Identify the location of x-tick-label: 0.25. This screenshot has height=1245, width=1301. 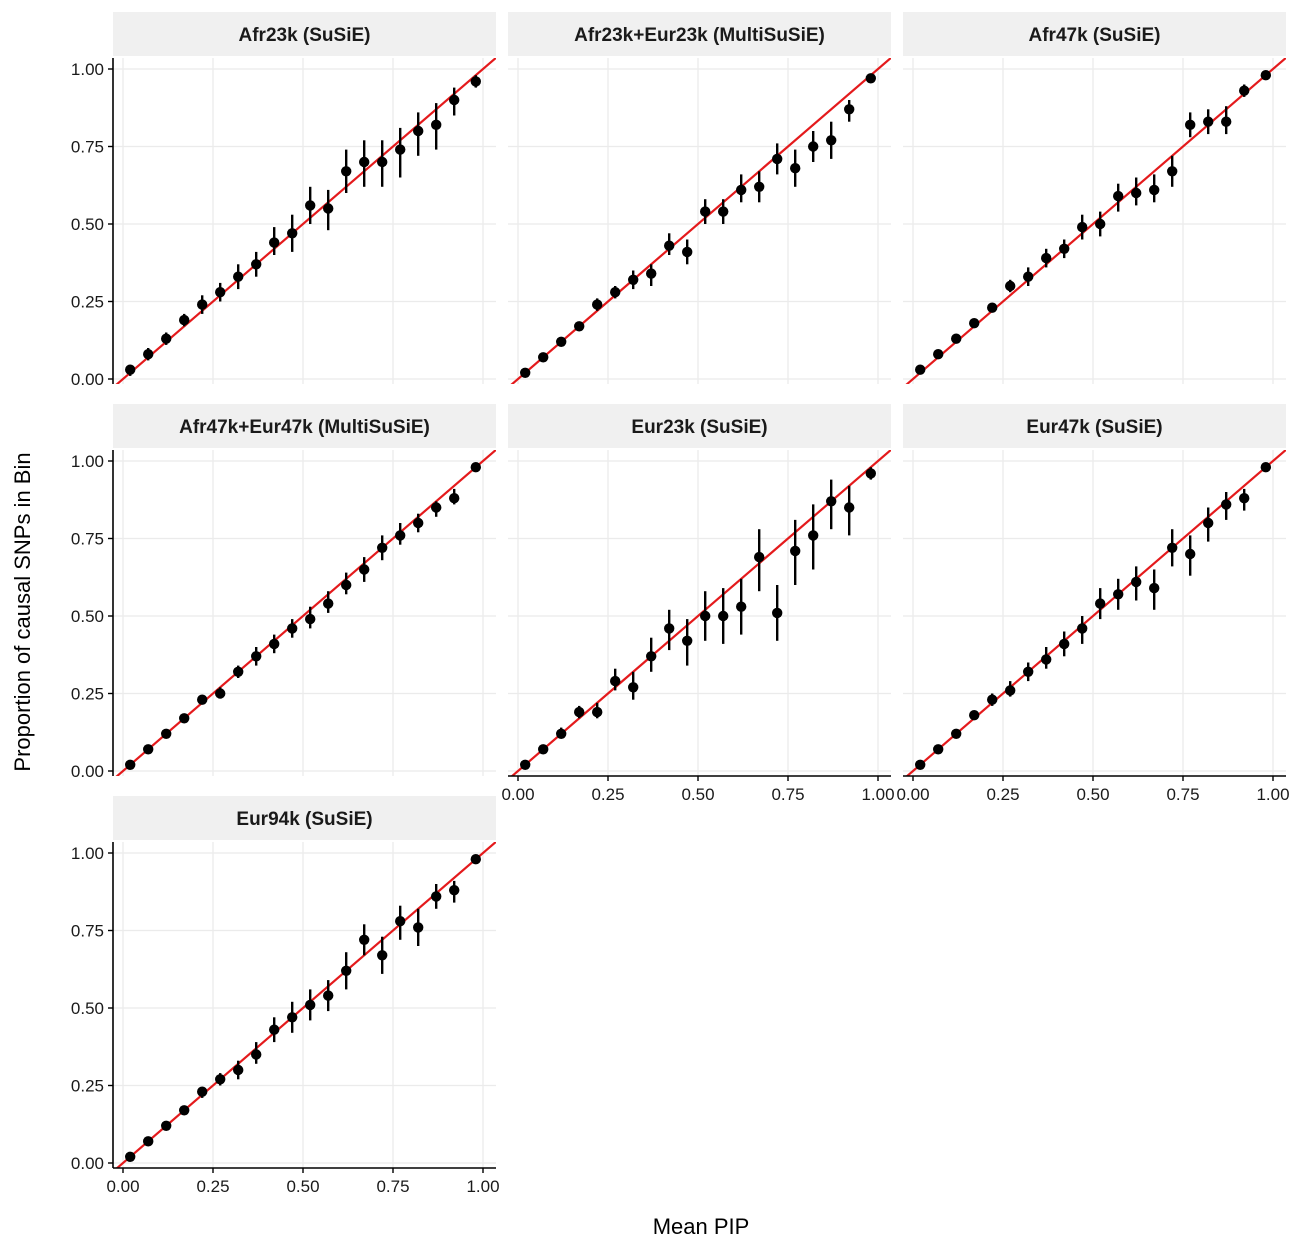
(212, 1186).